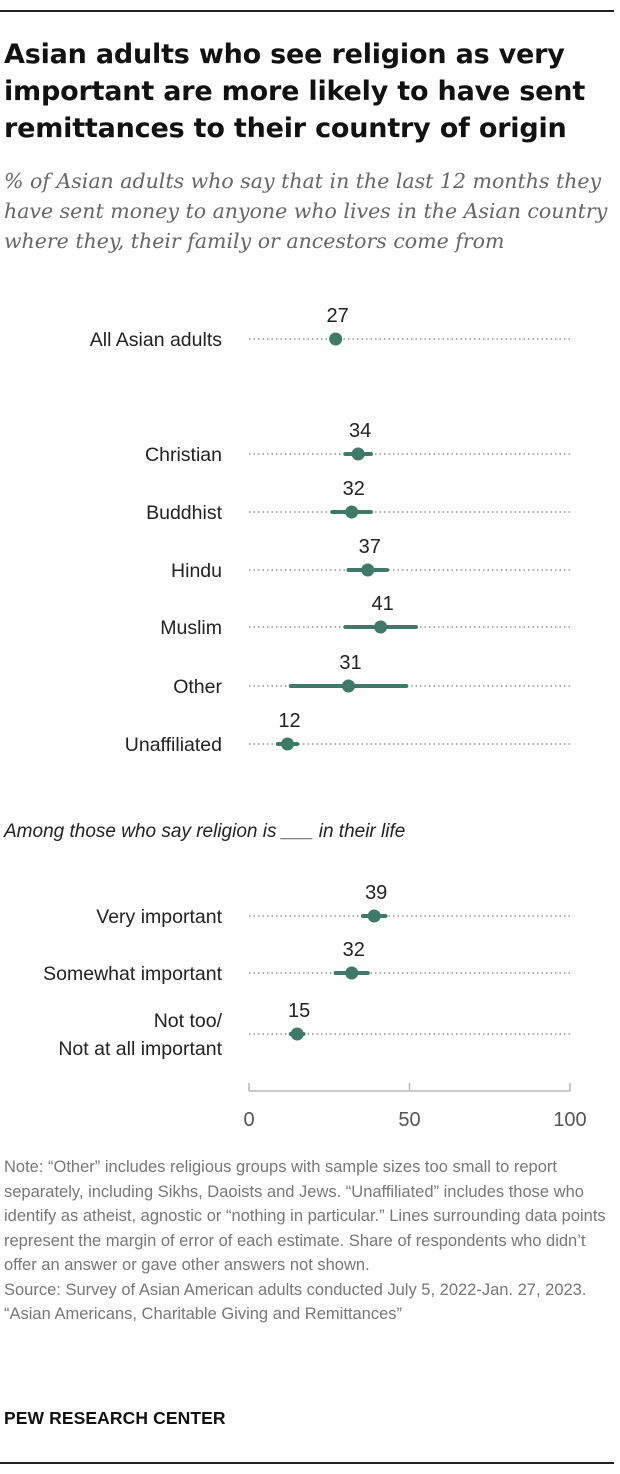  What do you see at coordinates (289, 721) in the screenshot?
I see `value-label: 12` at bounding box center [289, 721].